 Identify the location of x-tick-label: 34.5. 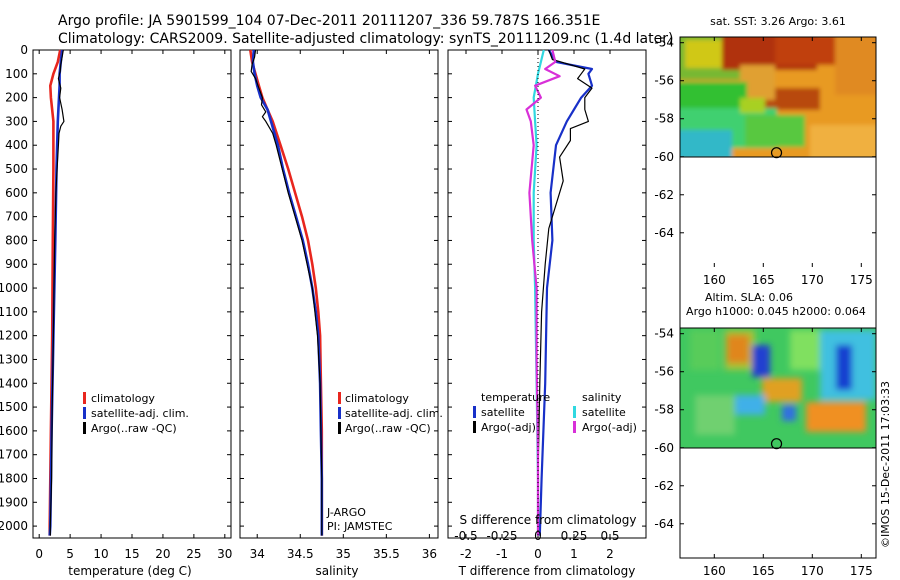
(300, 554).